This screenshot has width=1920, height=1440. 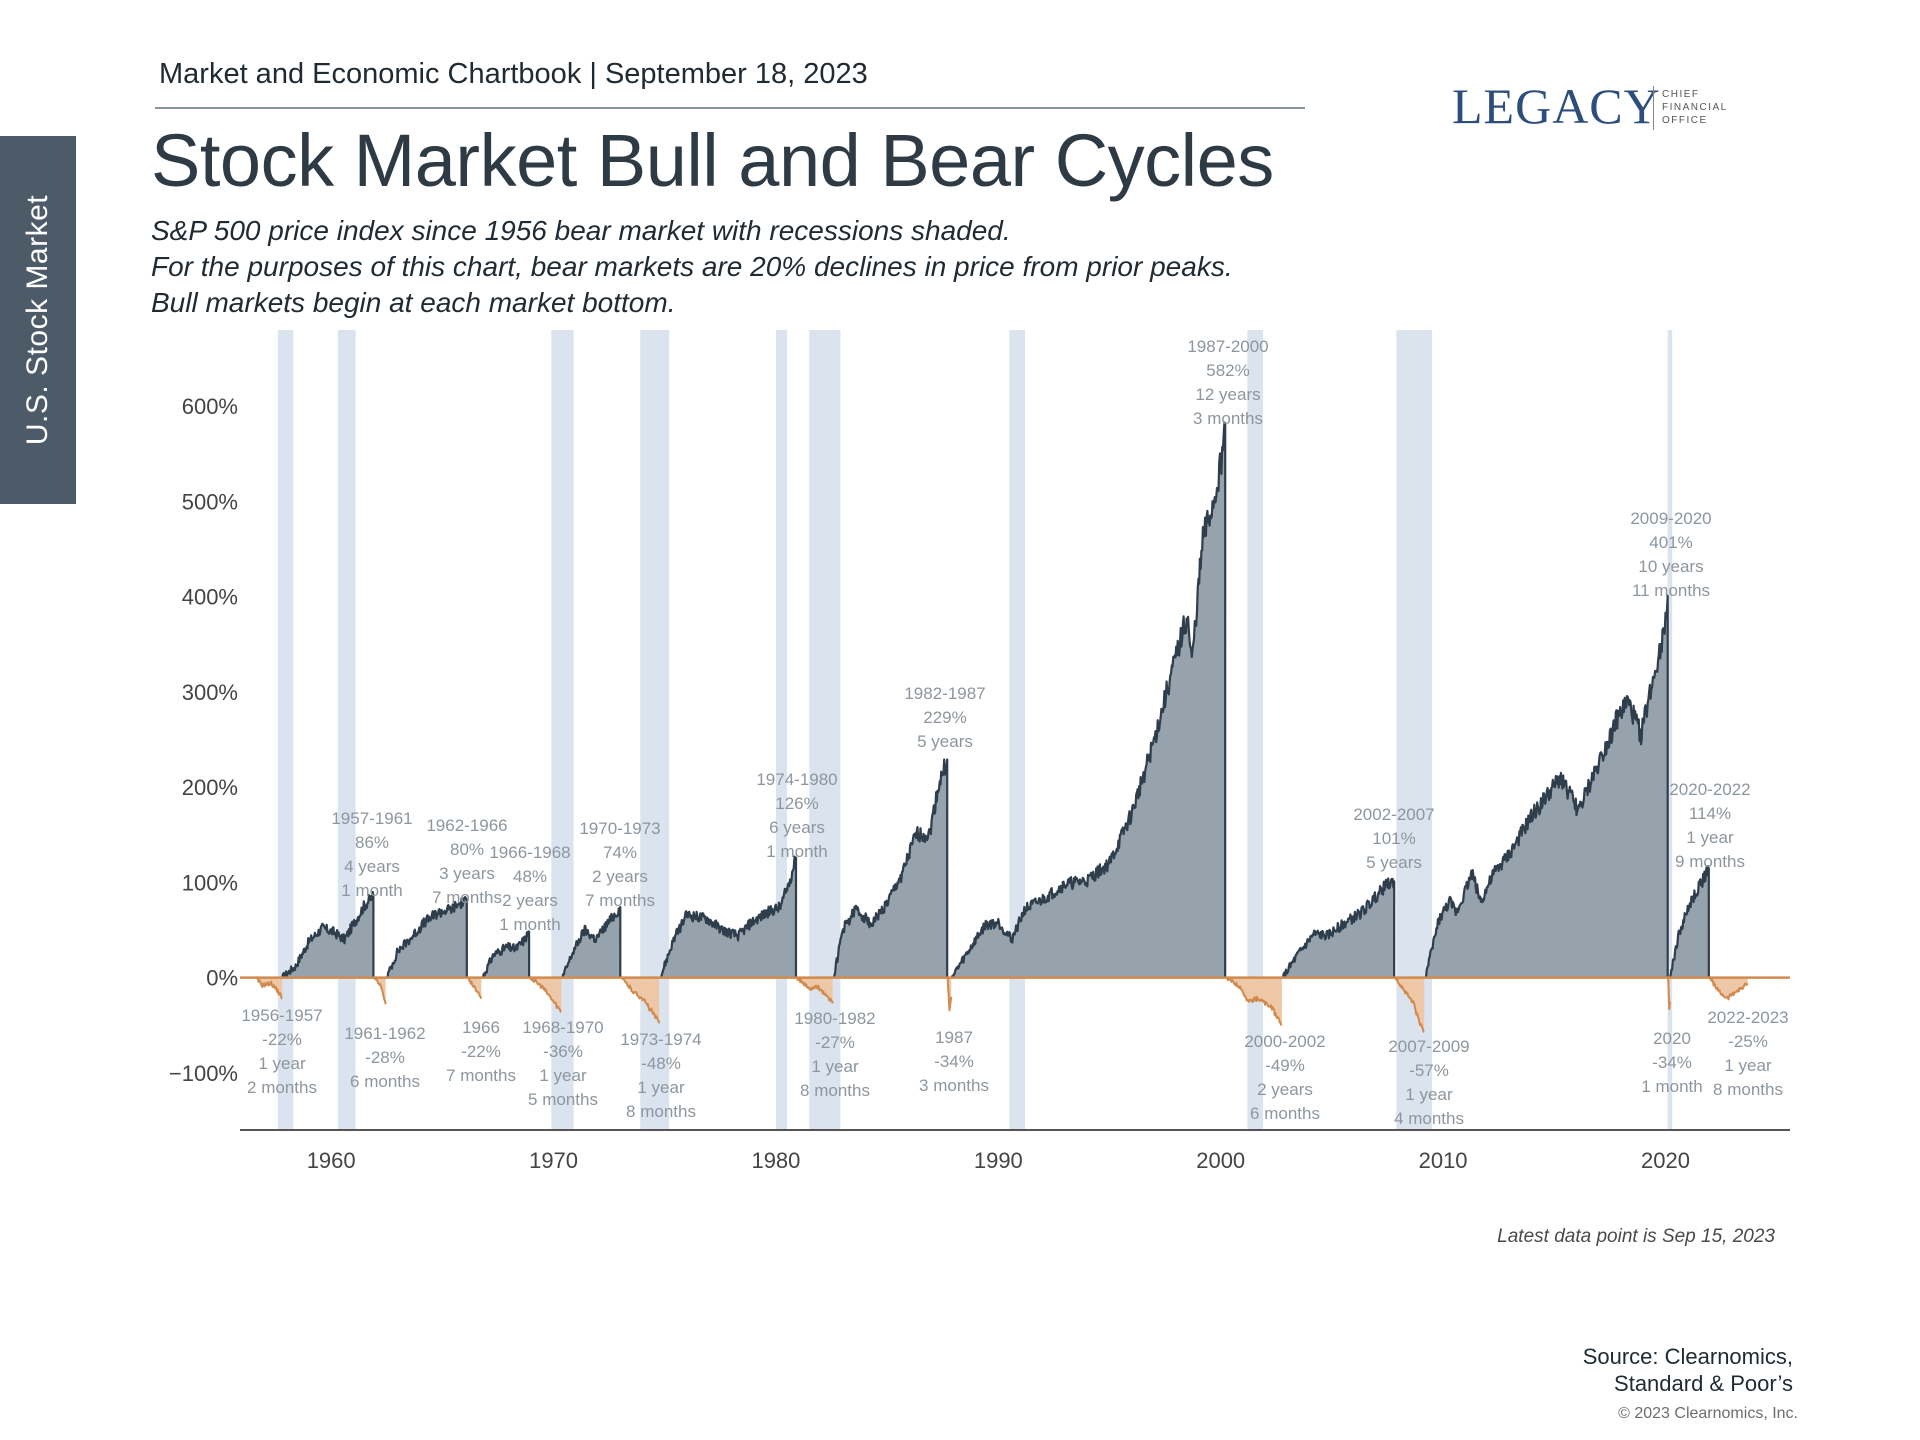 I want to click on bull-market-annotation: 1957-1961 86% 4 years 1 month, so click(x=371, y=854).